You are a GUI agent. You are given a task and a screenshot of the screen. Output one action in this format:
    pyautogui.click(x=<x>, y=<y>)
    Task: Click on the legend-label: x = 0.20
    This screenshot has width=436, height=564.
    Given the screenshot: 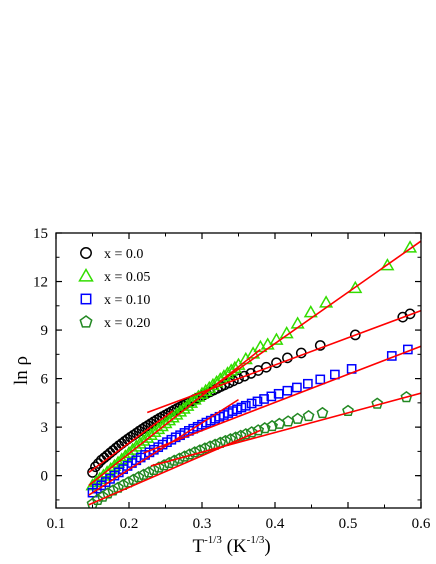 What is the action you would take?
    pyautogui.click(x=127, y=323)
    